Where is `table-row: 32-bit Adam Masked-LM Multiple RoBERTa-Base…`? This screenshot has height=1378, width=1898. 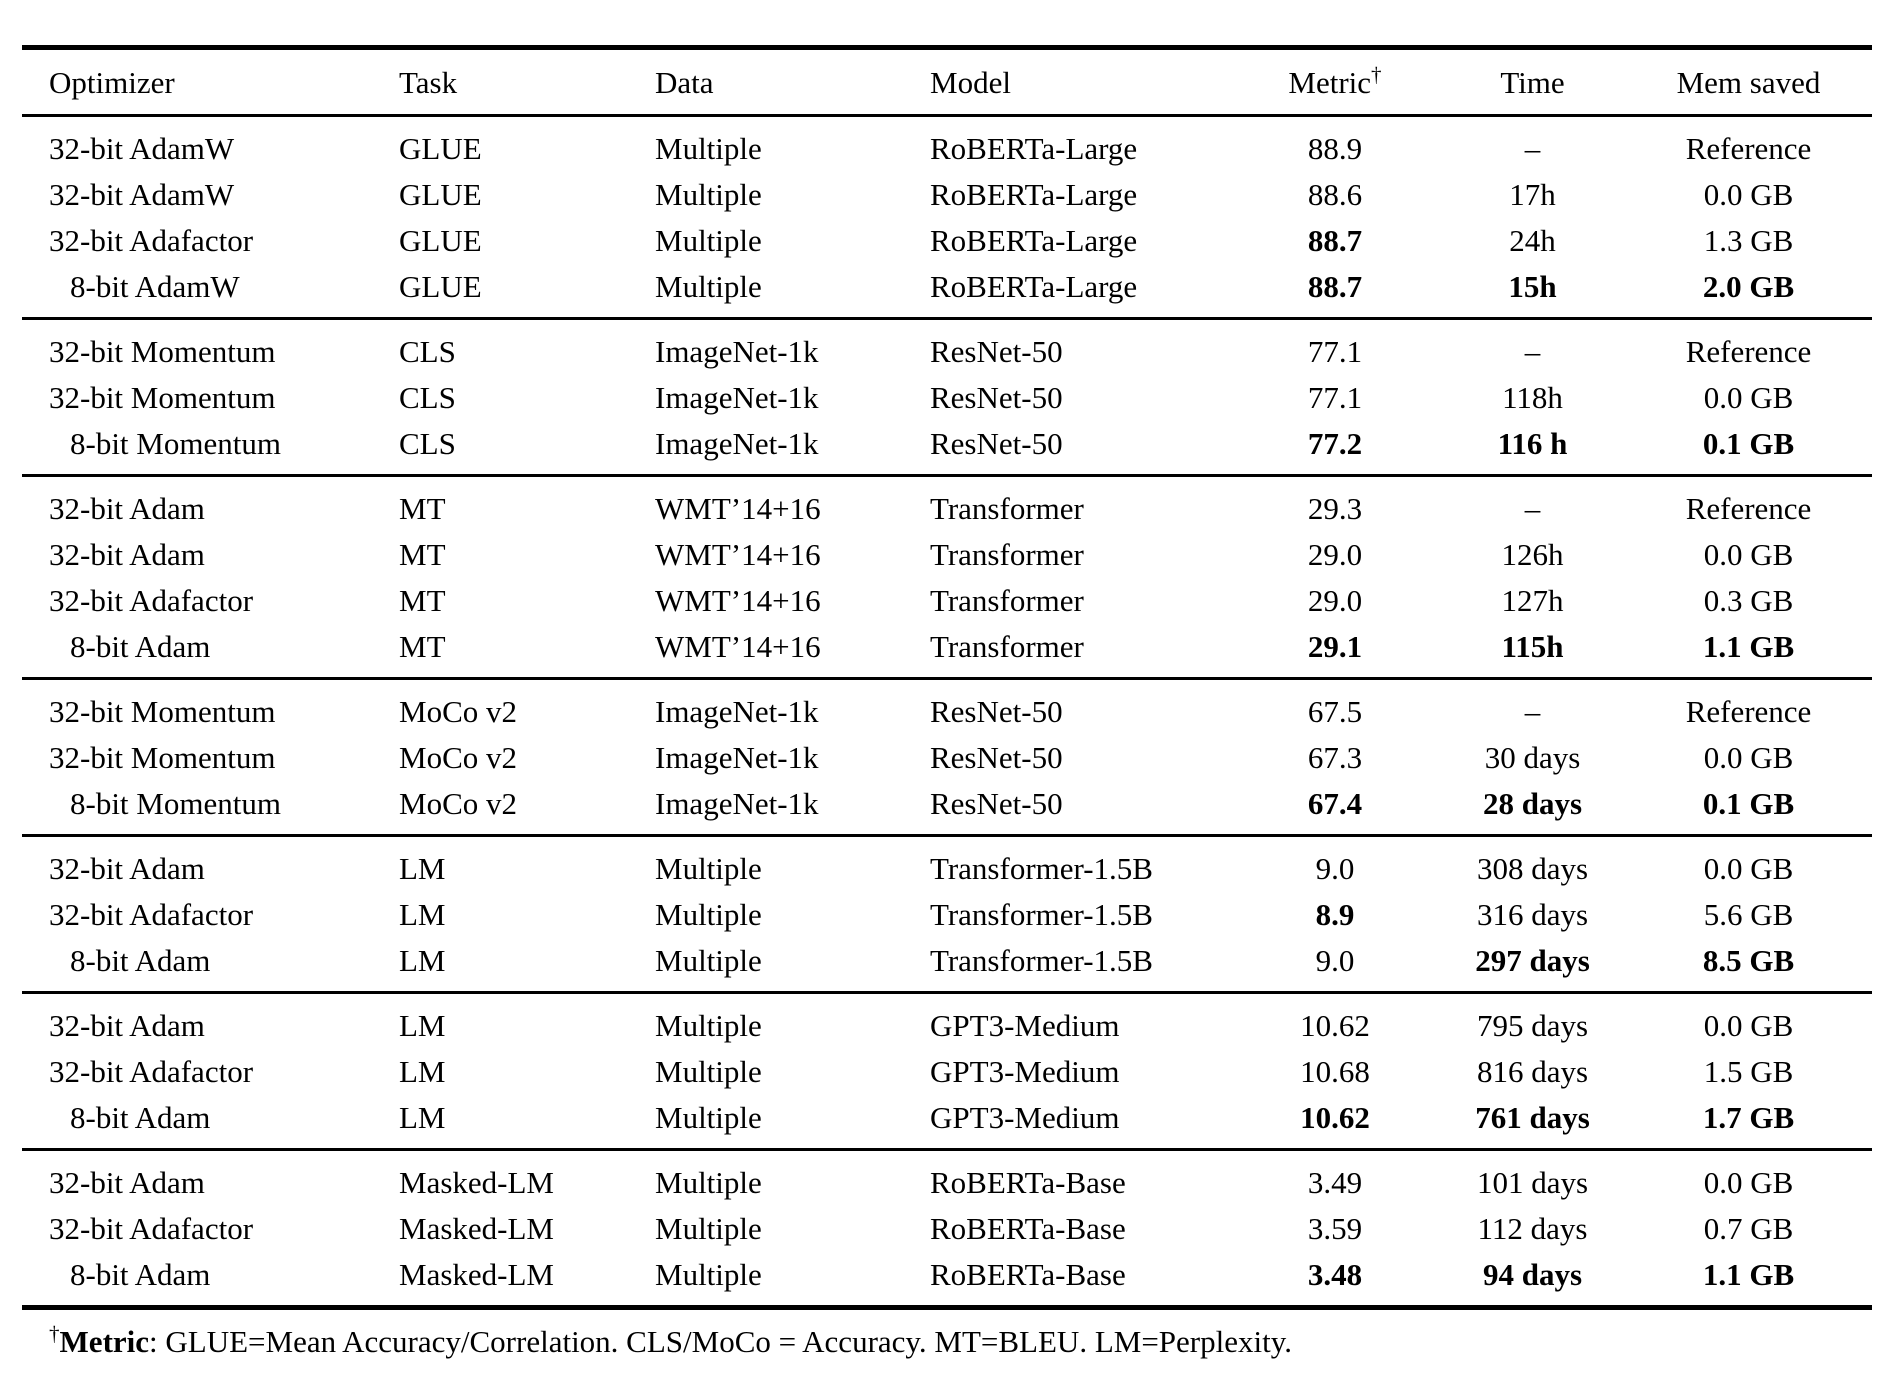 table-row: 32-bit Adam Masked-LM Multiple RoBERTa-Base… is located at coordinates (947, 1182).